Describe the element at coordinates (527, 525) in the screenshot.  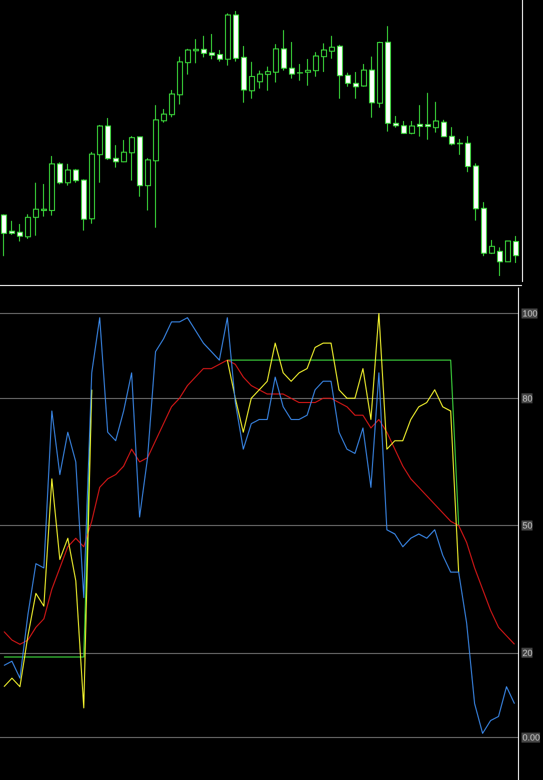
I see `y-tick-label: 50` at that location.